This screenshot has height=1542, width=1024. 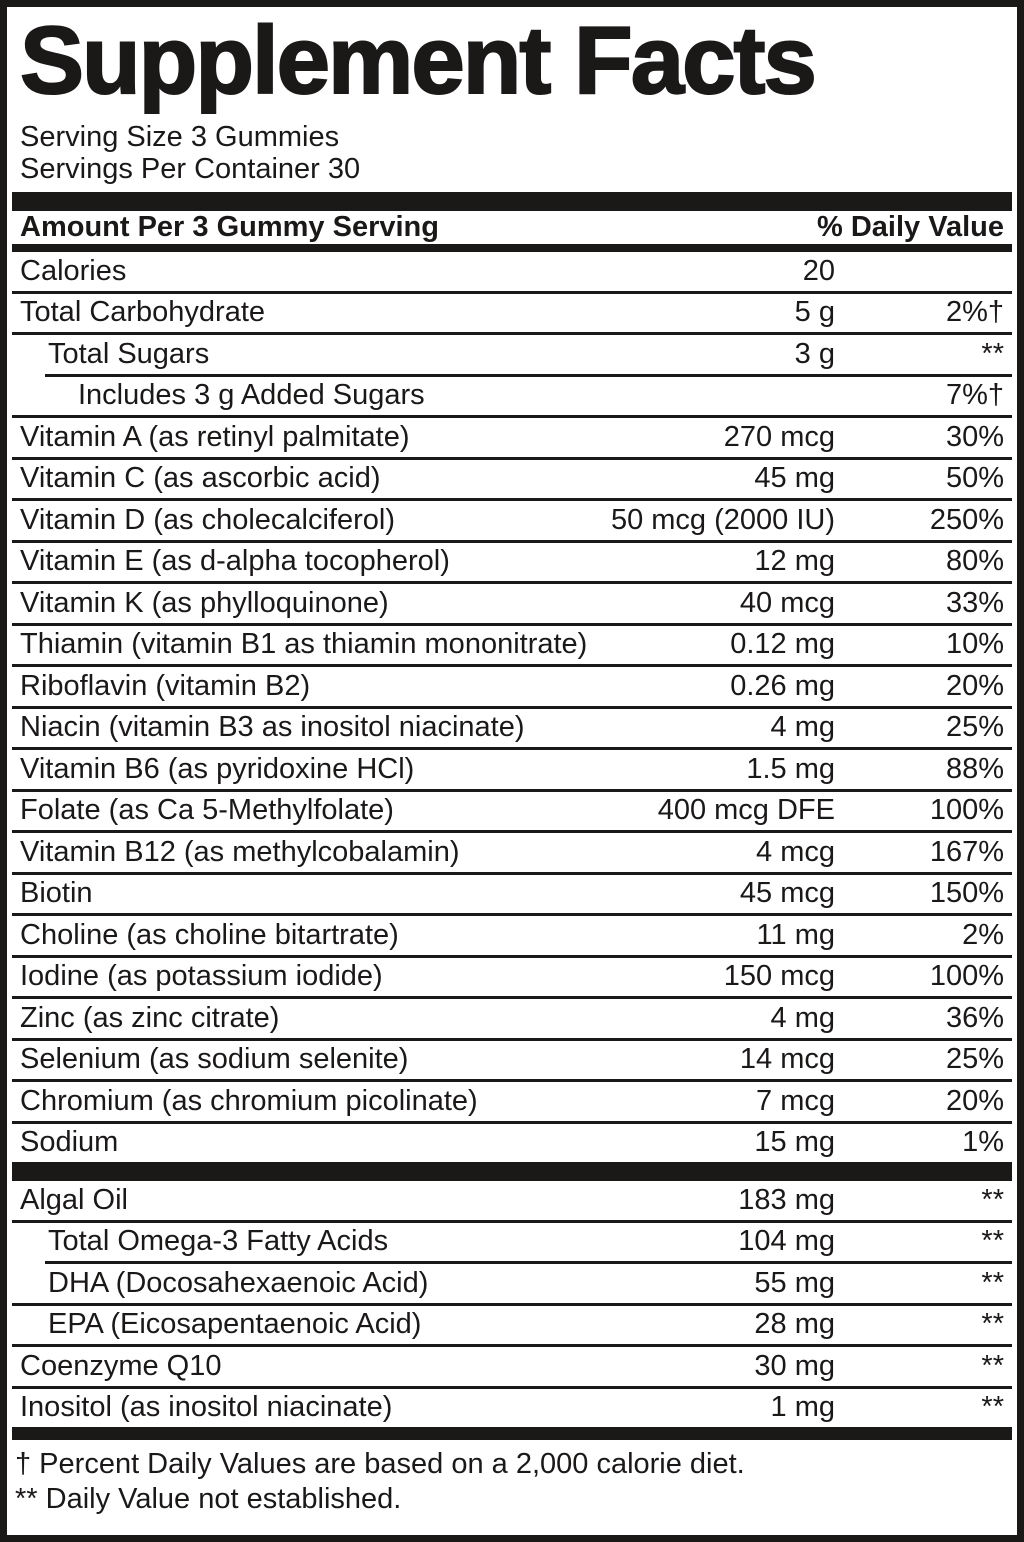 I want to click on nutrient-daily-value: 250%, so click(x=966, y=519).